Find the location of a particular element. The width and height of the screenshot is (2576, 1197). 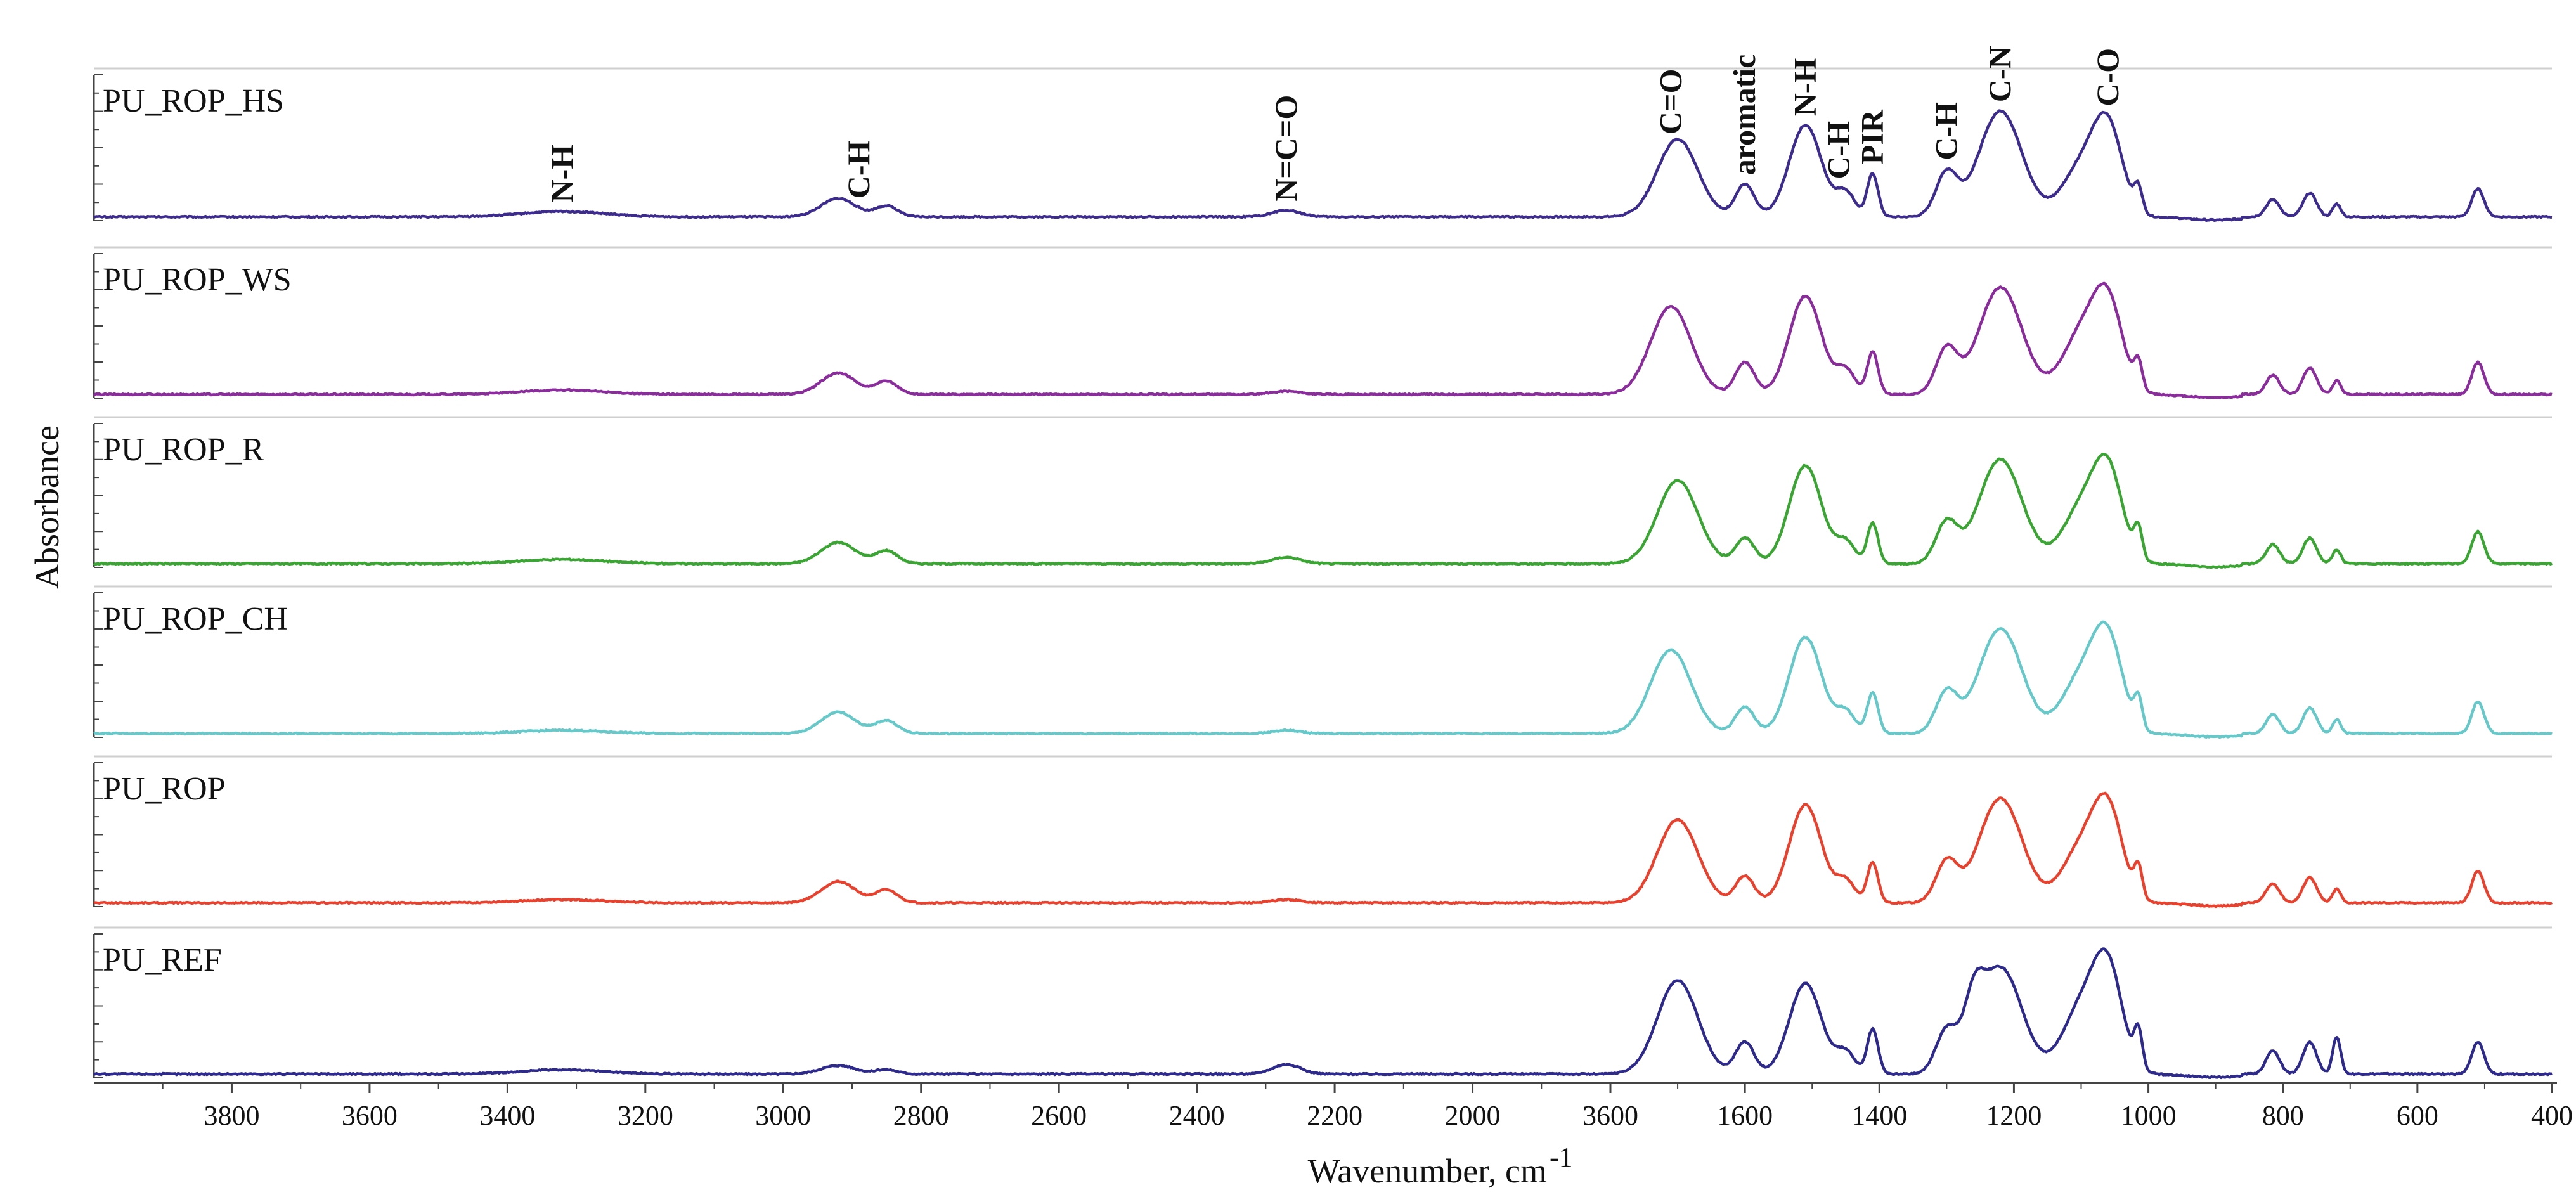

panel-pu-rop-ws: PU_ROP_WS is located at coordinates (1323, 322).